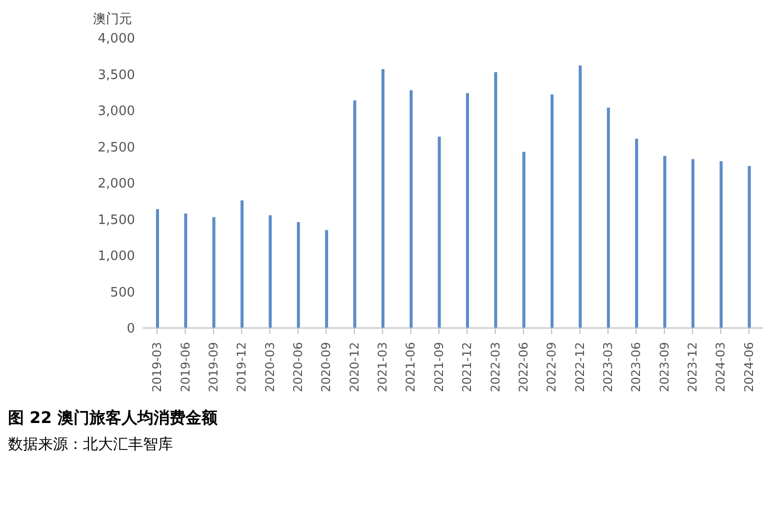 Image resolution: width=781 pixels, height=505 pixels. What do you see at coordinates (241, 367) in the screenshot?
I see `x-tick-label: 2019-12` at bounding box center [241, 367].